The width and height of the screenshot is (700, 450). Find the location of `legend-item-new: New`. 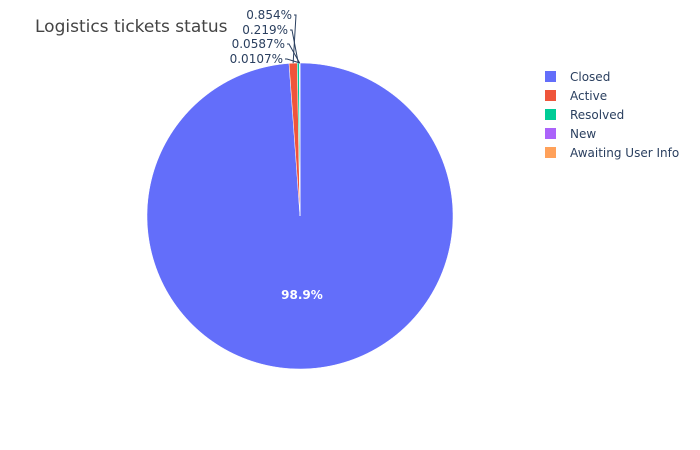

legend-item-new: New is located at coordinates (570, 134).